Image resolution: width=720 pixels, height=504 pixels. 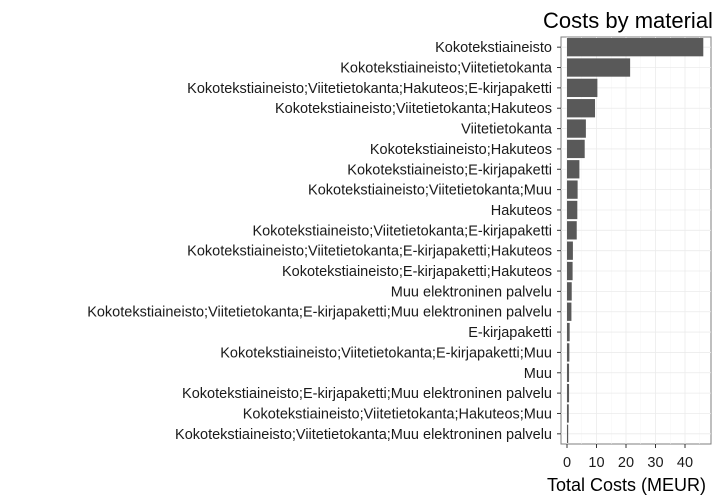 I want to click on x-tick-label: 0, so click(x=567, y=463).